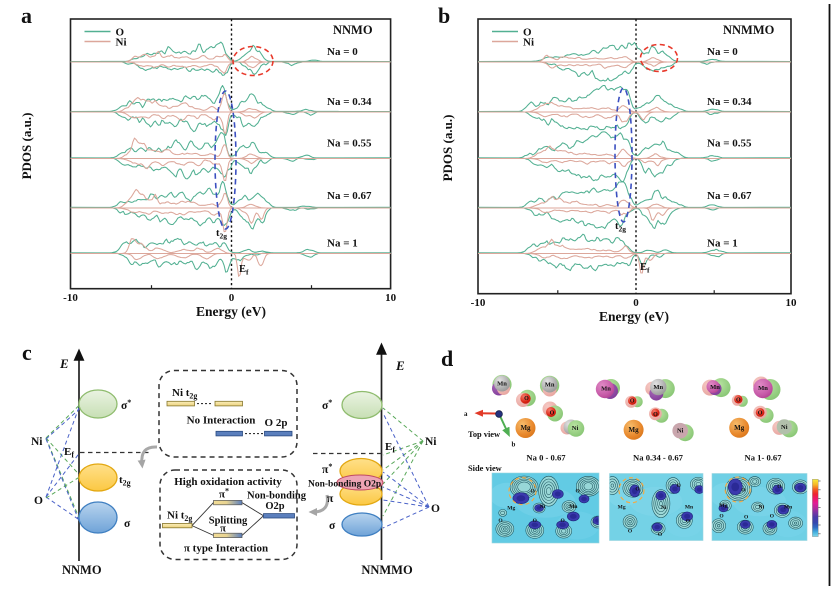 This screenshot has height=591, width=832. Describe the element at coordinates (344, 485) in the screenshot. I see `svg-text: Non-bonding O2p` at that location.